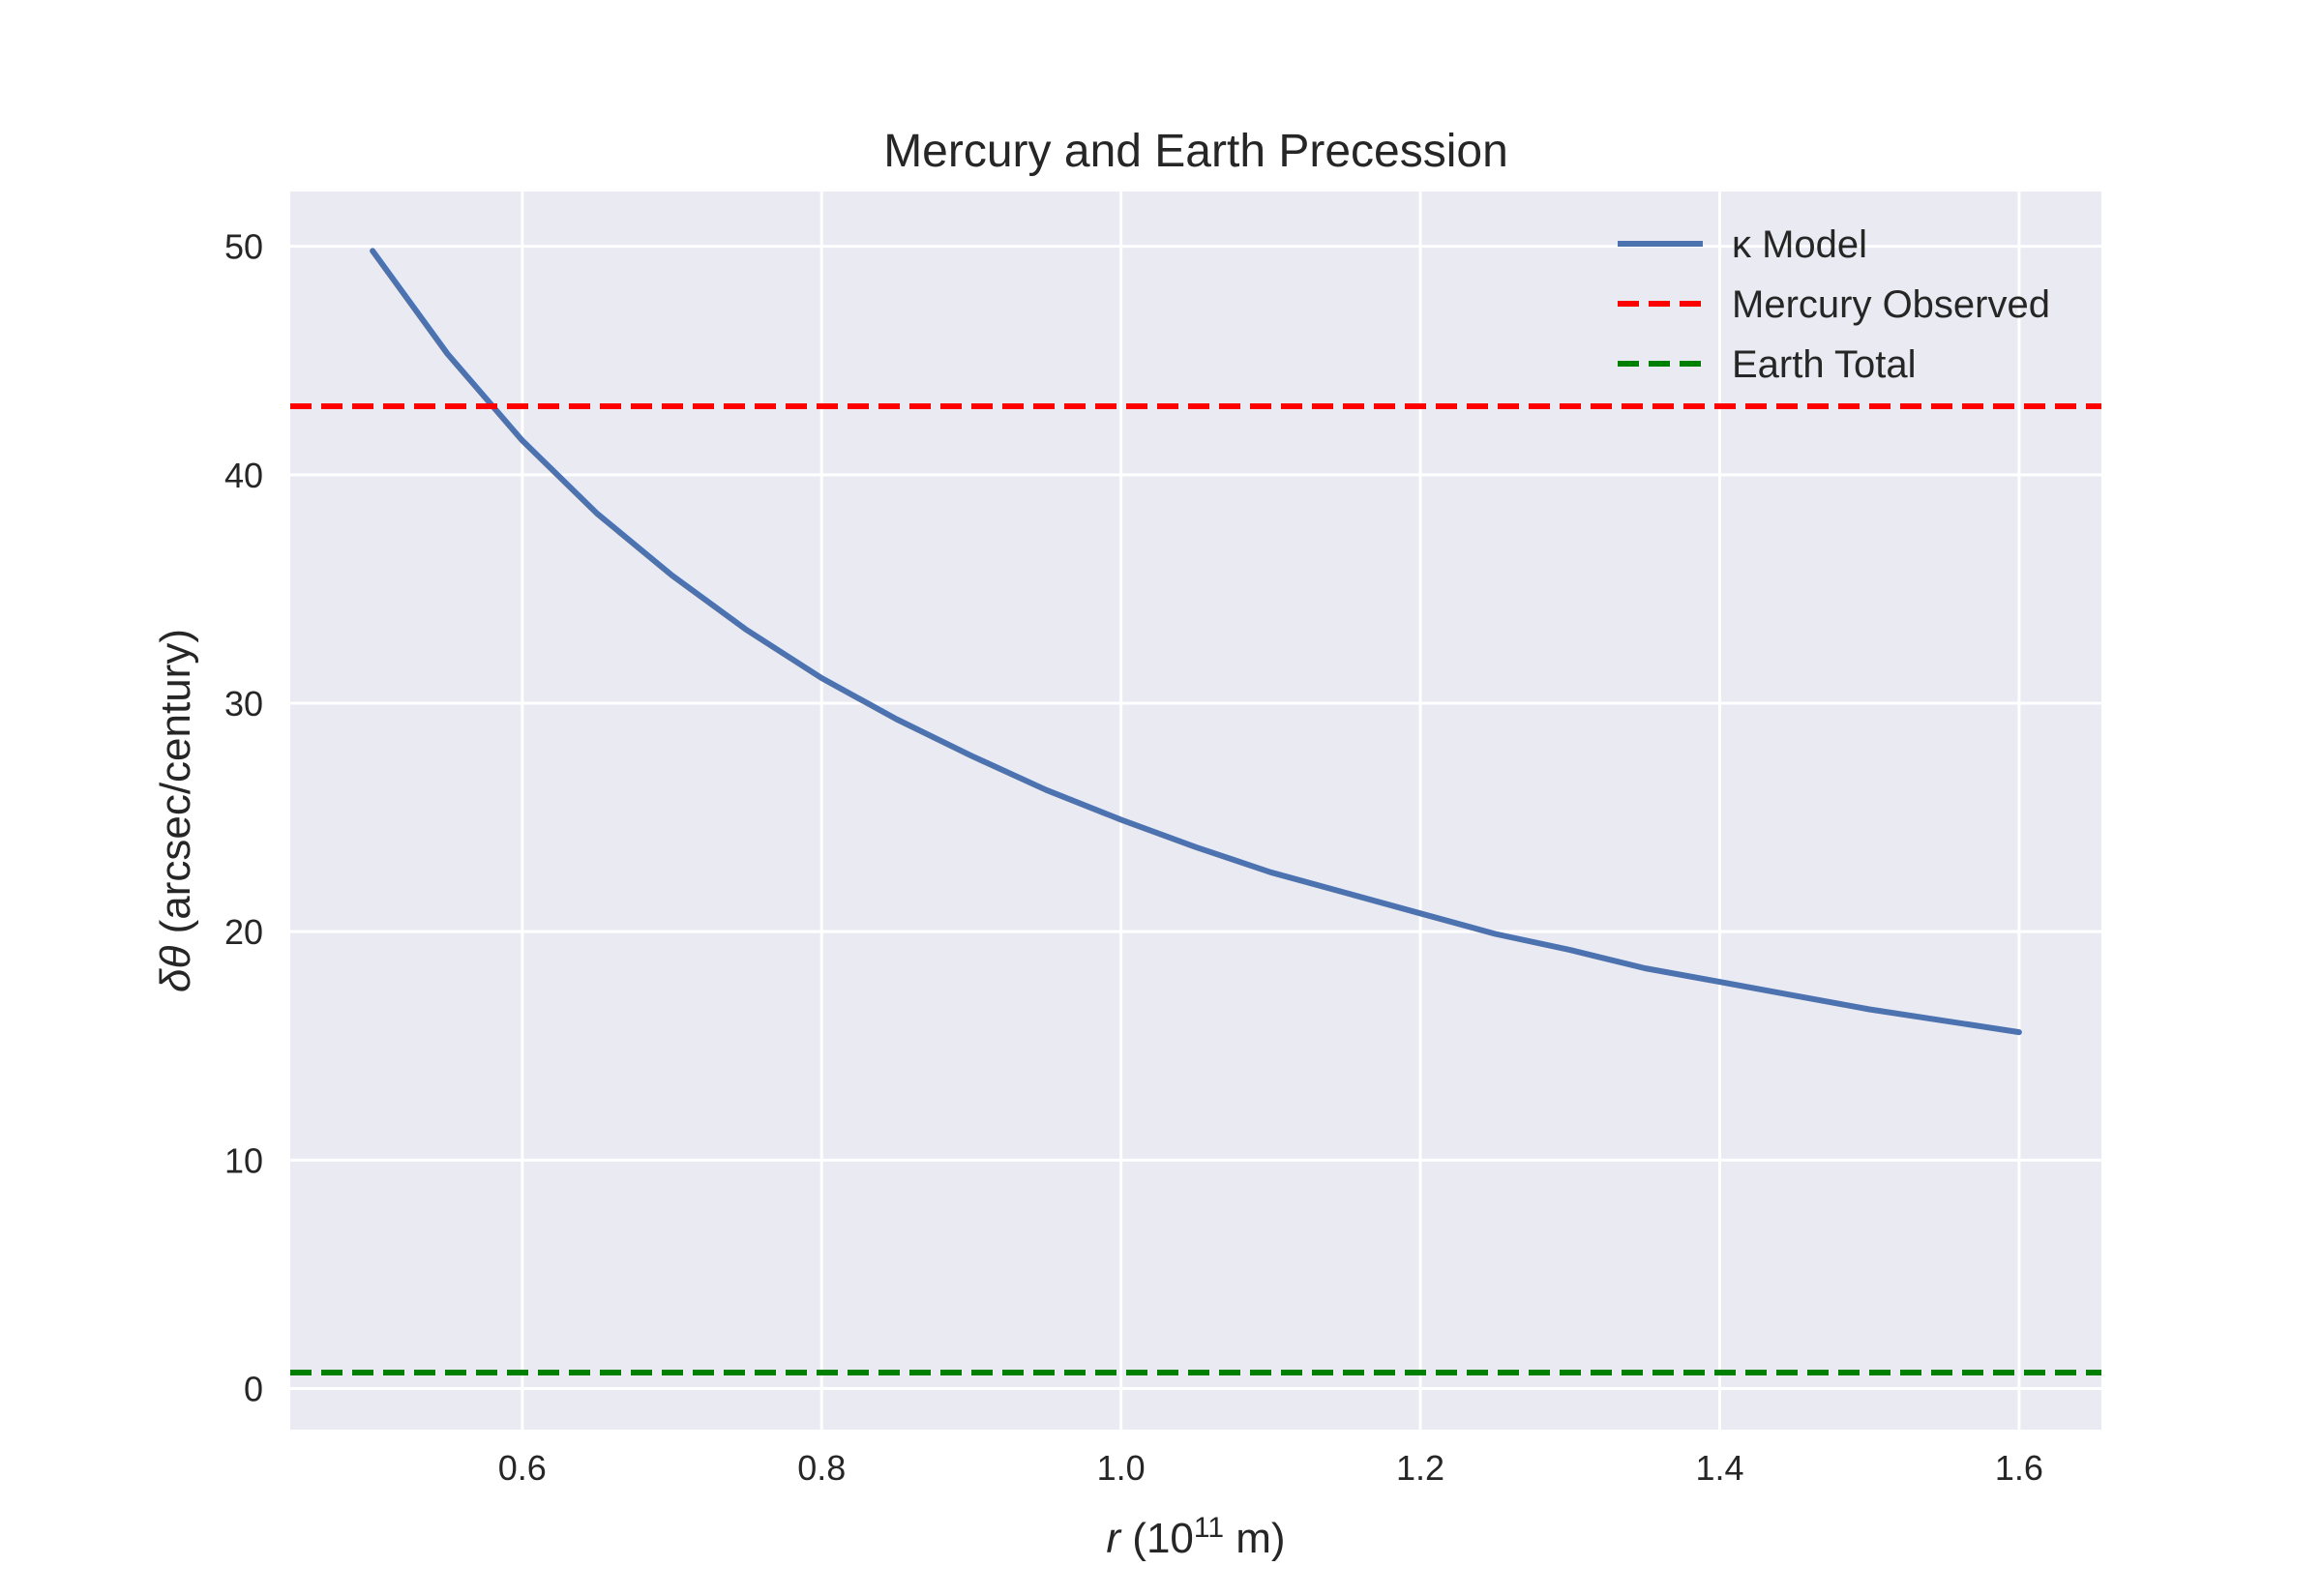  What do you see at coordinates (1195, 151) in the screenshot?
I see `chart-title: Mercury and Earth Precession` at bounding box center [1195, 151].